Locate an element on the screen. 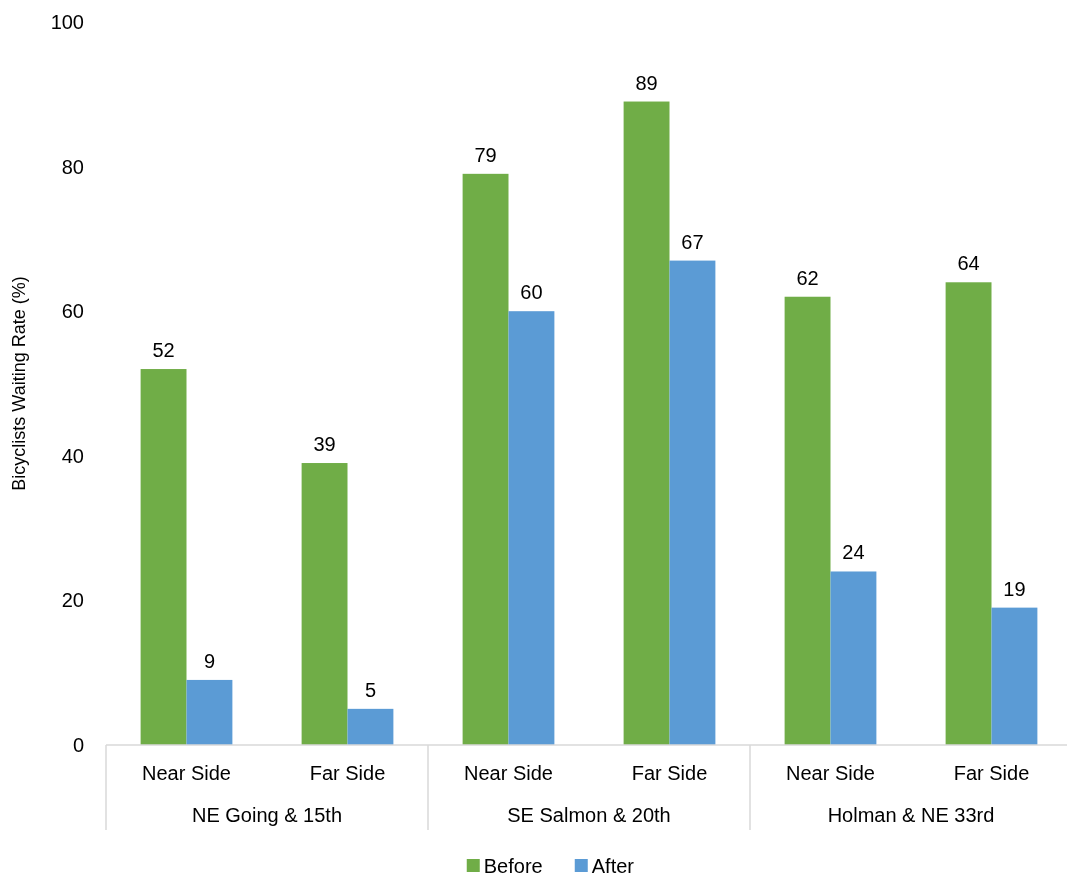  data-label: 24 is located at coordinates (853, 552).